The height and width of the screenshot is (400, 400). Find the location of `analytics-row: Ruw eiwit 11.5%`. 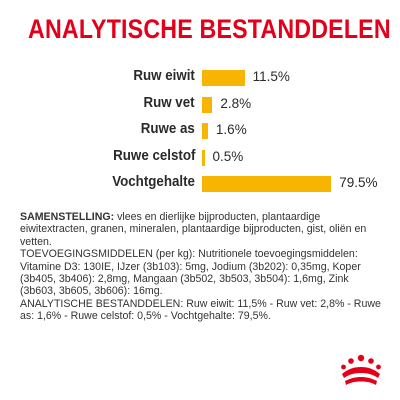

analytics-row: Ruw eiwit 11.5% is located at coordinates (200, 78).